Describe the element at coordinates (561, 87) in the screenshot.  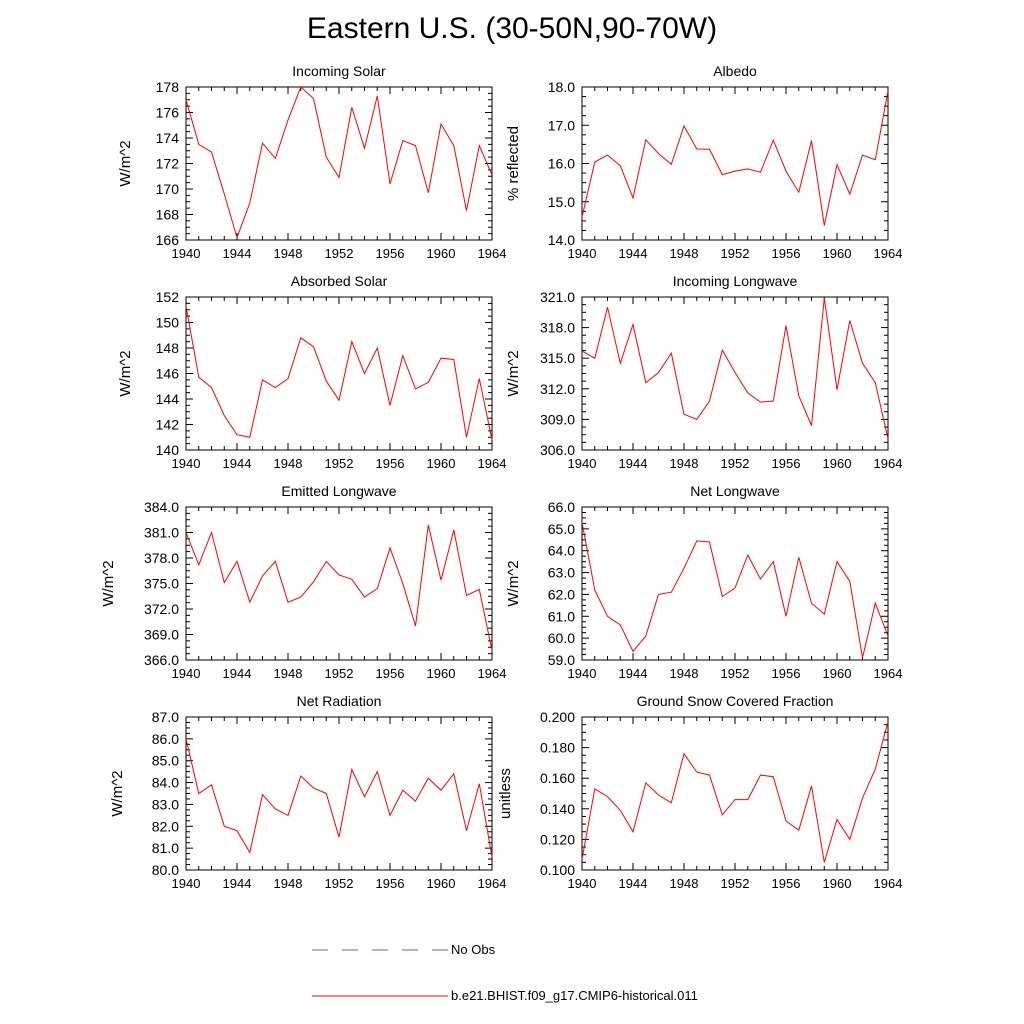
I see `y-tick-label: 18.0` at that location.